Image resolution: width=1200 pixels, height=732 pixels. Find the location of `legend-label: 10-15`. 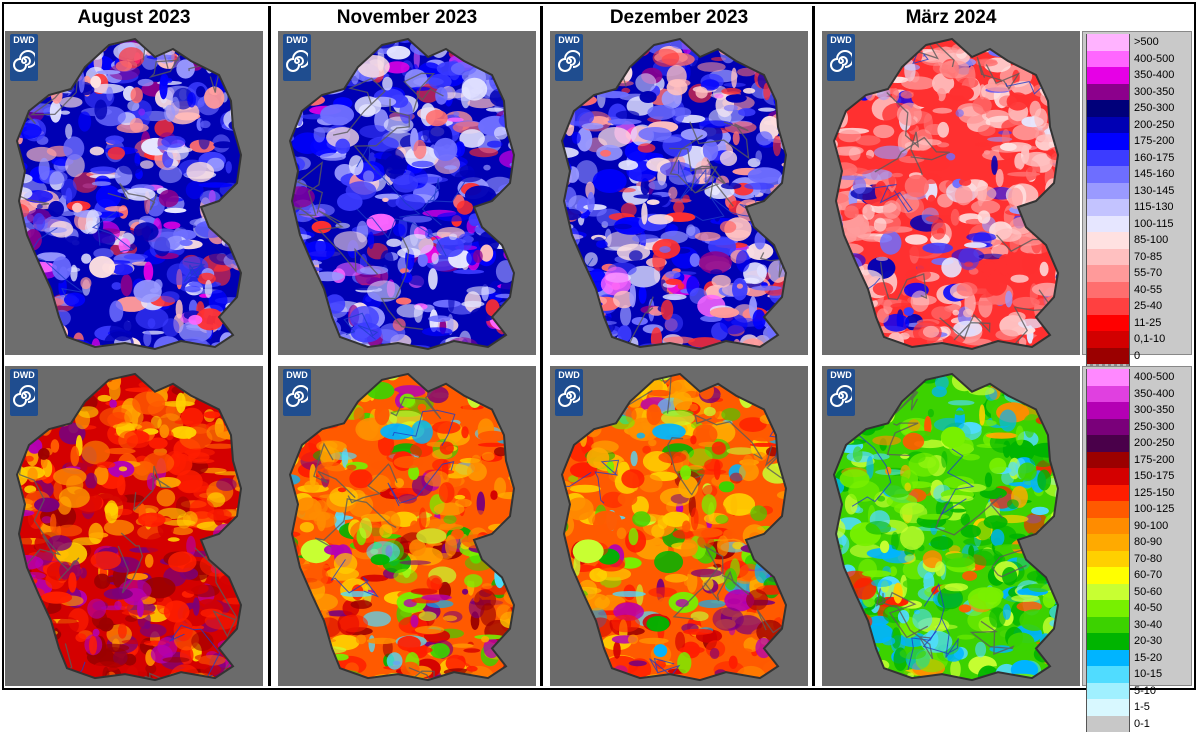

legend-label: 10-15 is located at coordinates (1148, 674).